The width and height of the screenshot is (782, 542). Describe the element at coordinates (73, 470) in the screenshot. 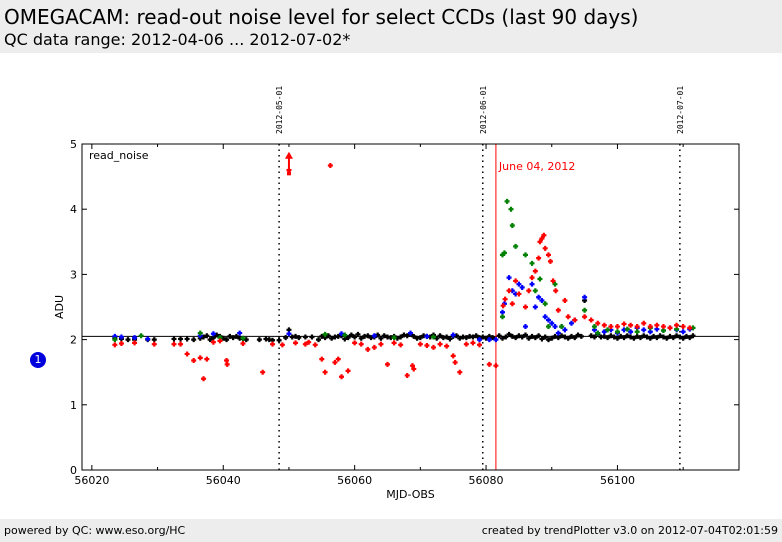

I see `y-tick-label: 0` at that location.